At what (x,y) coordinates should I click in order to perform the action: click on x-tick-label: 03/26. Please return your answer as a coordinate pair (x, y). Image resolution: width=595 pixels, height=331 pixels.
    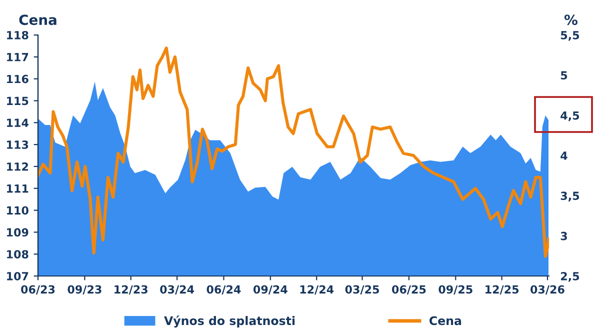
    Looking at the image, I should click on (547, 289).